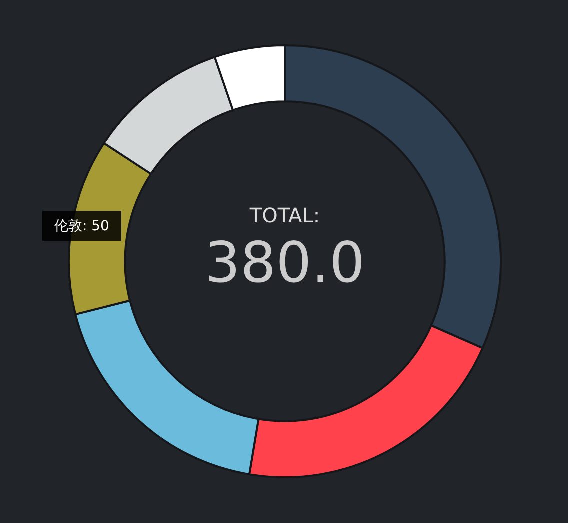 The height and width of the screenshot is (523, 568). I want to click on text: 380.0, so click(285, 263).